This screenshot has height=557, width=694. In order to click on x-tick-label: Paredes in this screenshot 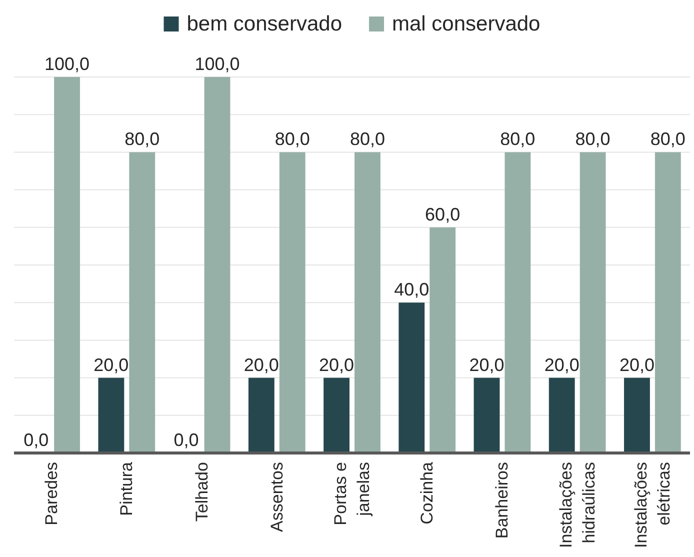, I will do `click(52, 494)`.